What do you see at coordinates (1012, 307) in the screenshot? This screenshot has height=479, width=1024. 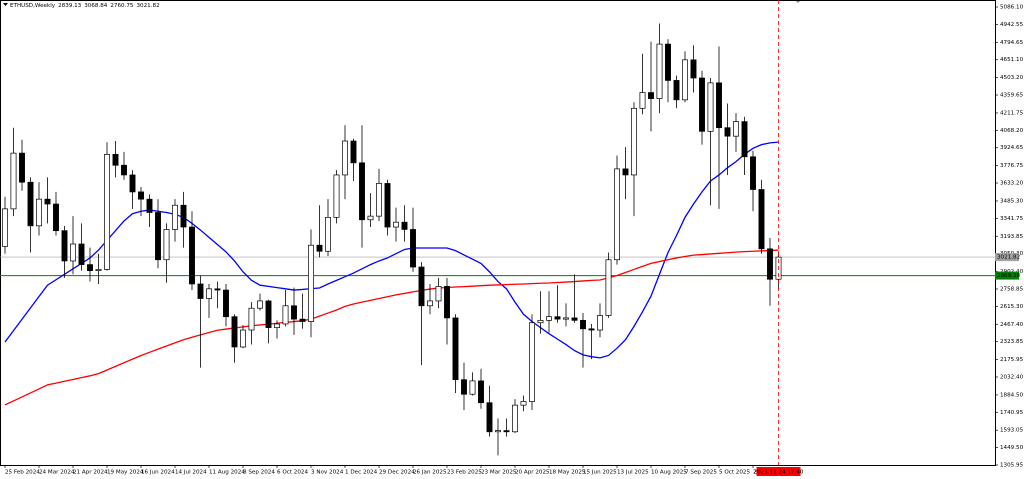 I see `y-tick-label: 2615.30` at bounding box center [1012, 307].